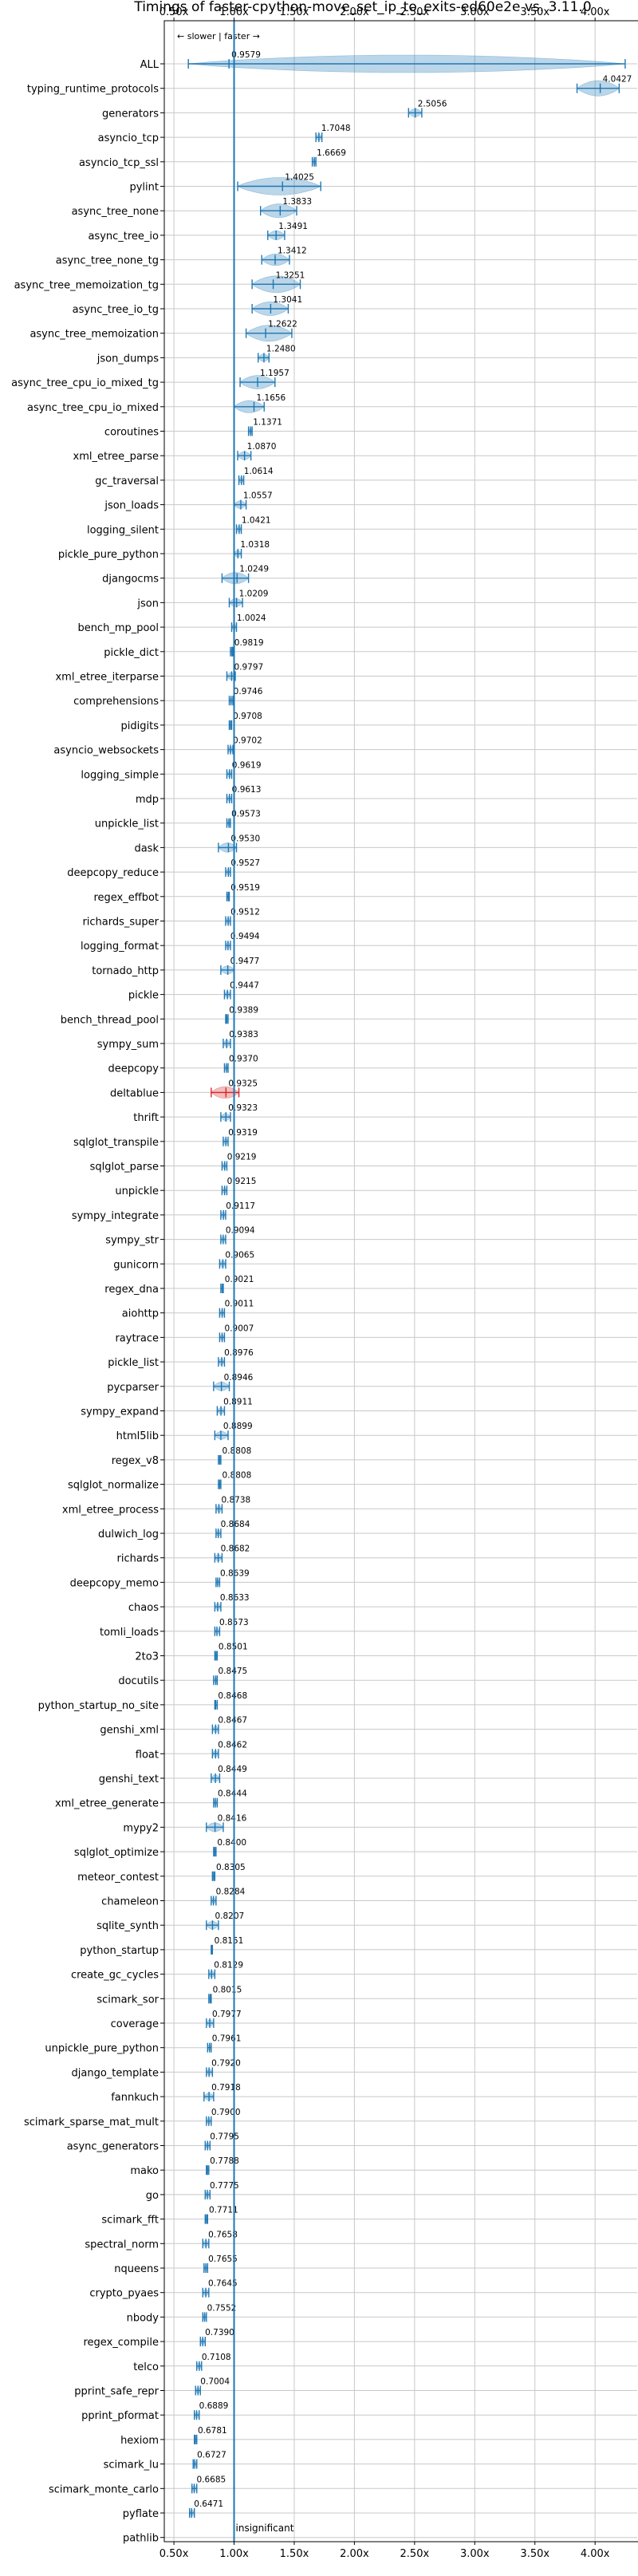 The width and height of the screenshot is (638, 2576). Describe the element at coordinates (141, 2539) in the screenshot. I see `benchmark-label: pathlib` at that location.